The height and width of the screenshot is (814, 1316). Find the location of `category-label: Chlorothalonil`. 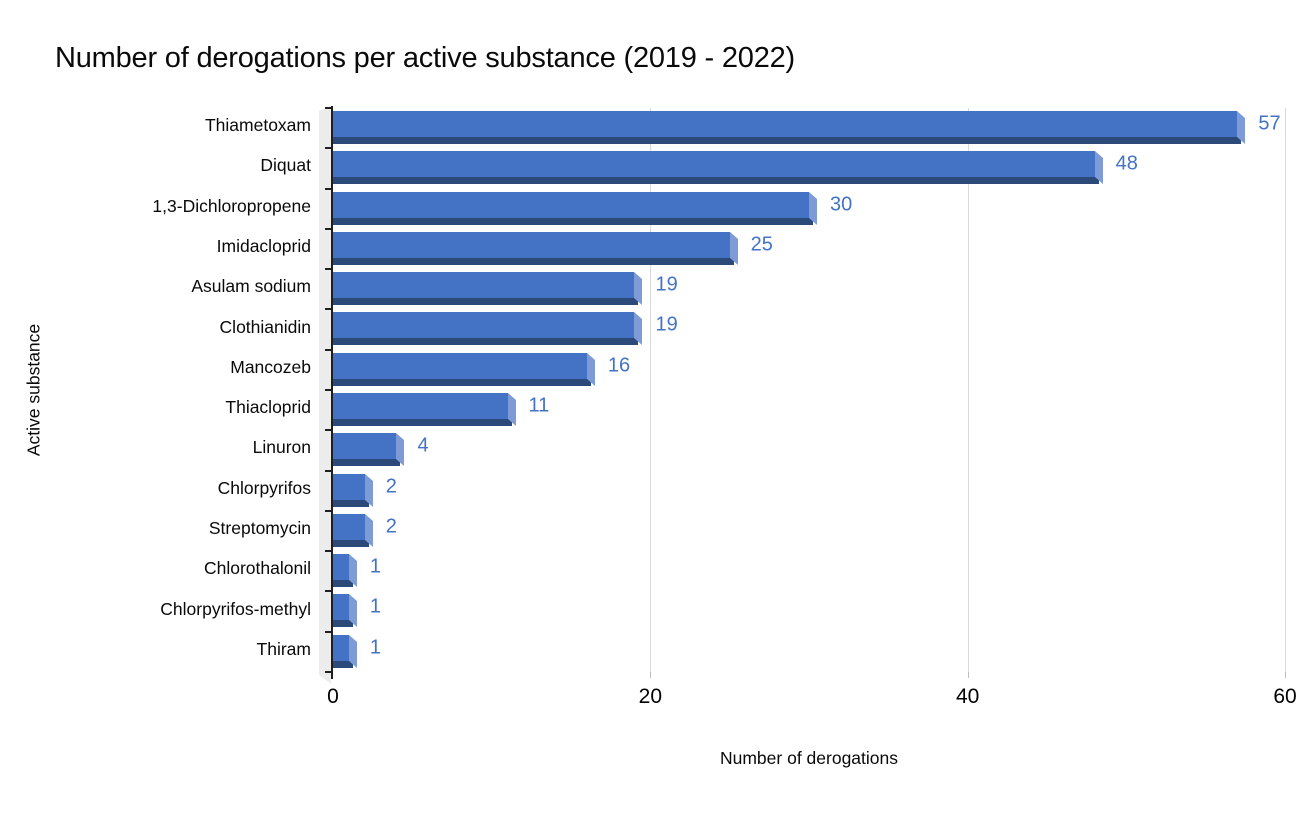

category-label: Chlorothalonil is located at coordinates (257, 568).